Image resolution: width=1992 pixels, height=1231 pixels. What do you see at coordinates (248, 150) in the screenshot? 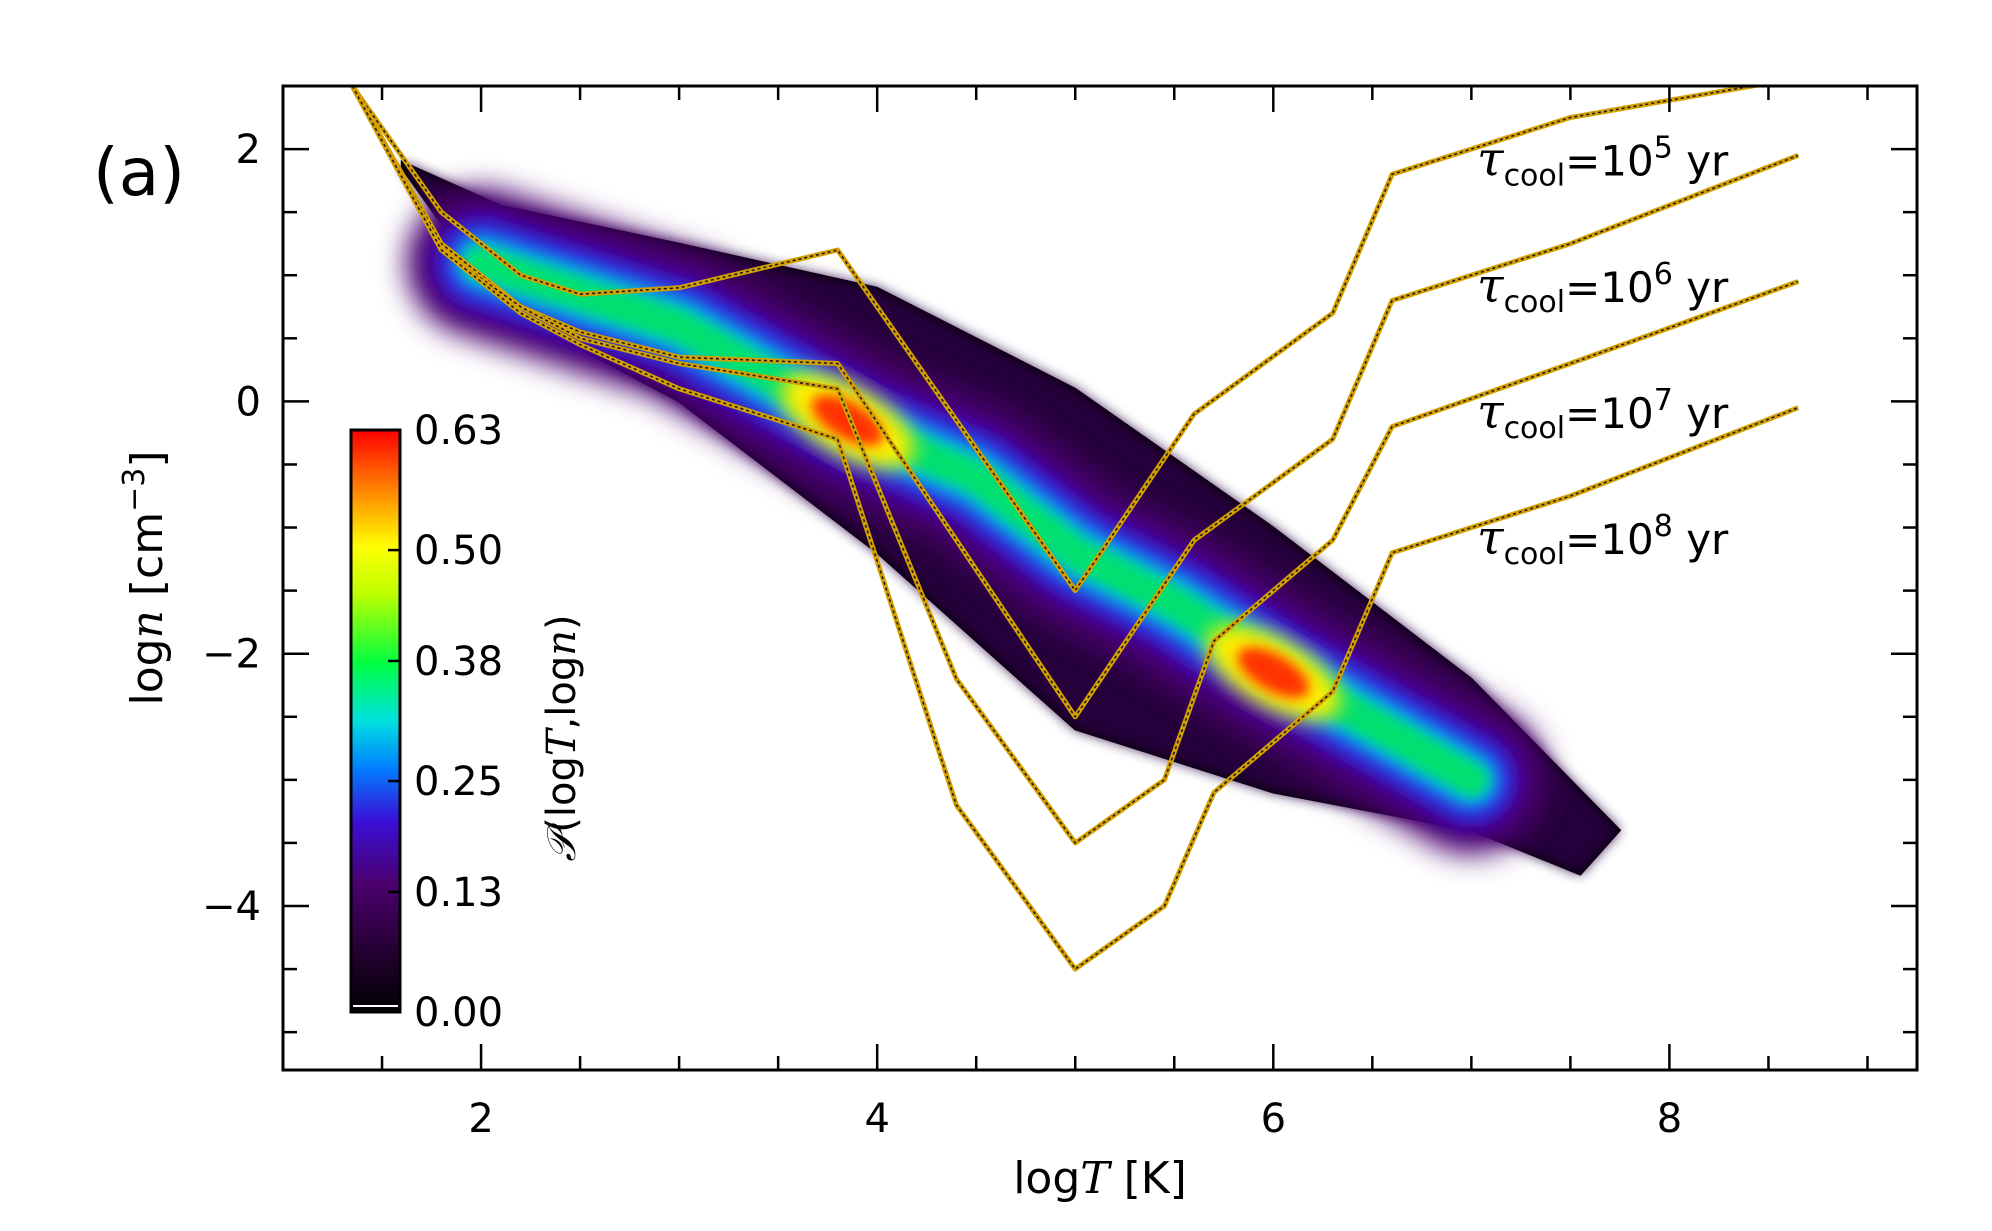
I see `y-tick-label: 2` at bounding box center [248, 150].